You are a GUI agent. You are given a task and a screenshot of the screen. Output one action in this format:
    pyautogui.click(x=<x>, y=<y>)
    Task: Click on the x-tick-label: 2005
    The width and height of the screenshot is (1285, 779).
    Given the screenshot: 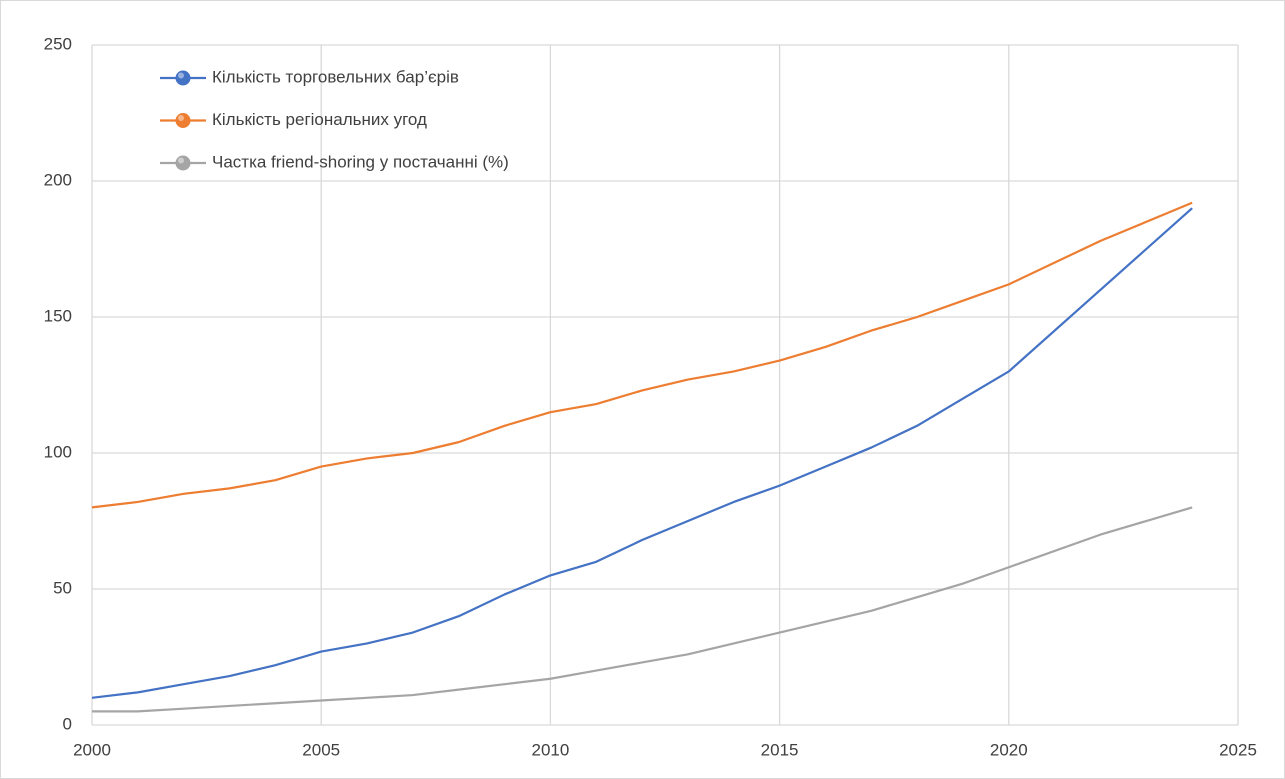 What is the action you would take?
    pyautogui.click(x=321, y=749)
    